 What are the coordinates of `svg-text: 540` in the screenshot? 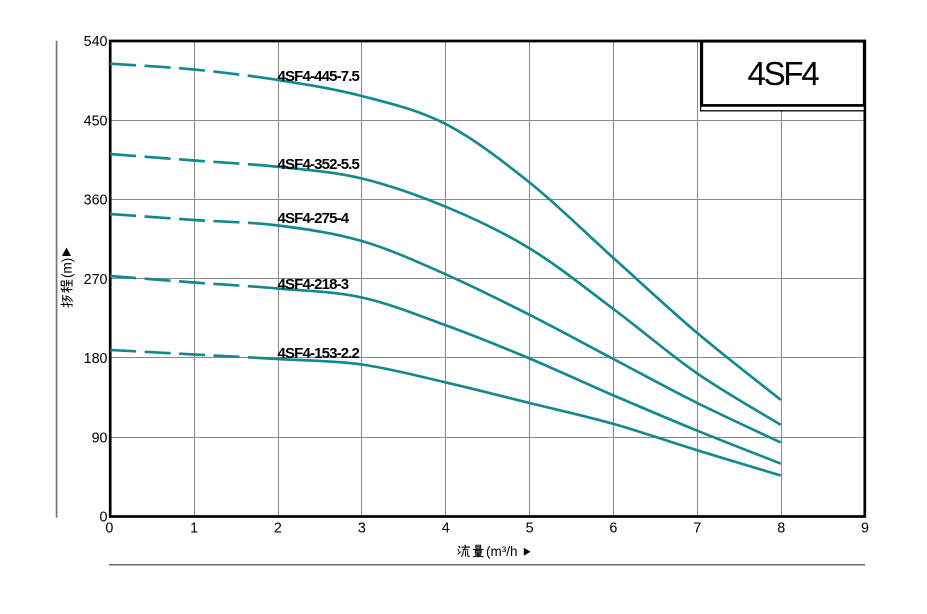 It's located at (96, 42).